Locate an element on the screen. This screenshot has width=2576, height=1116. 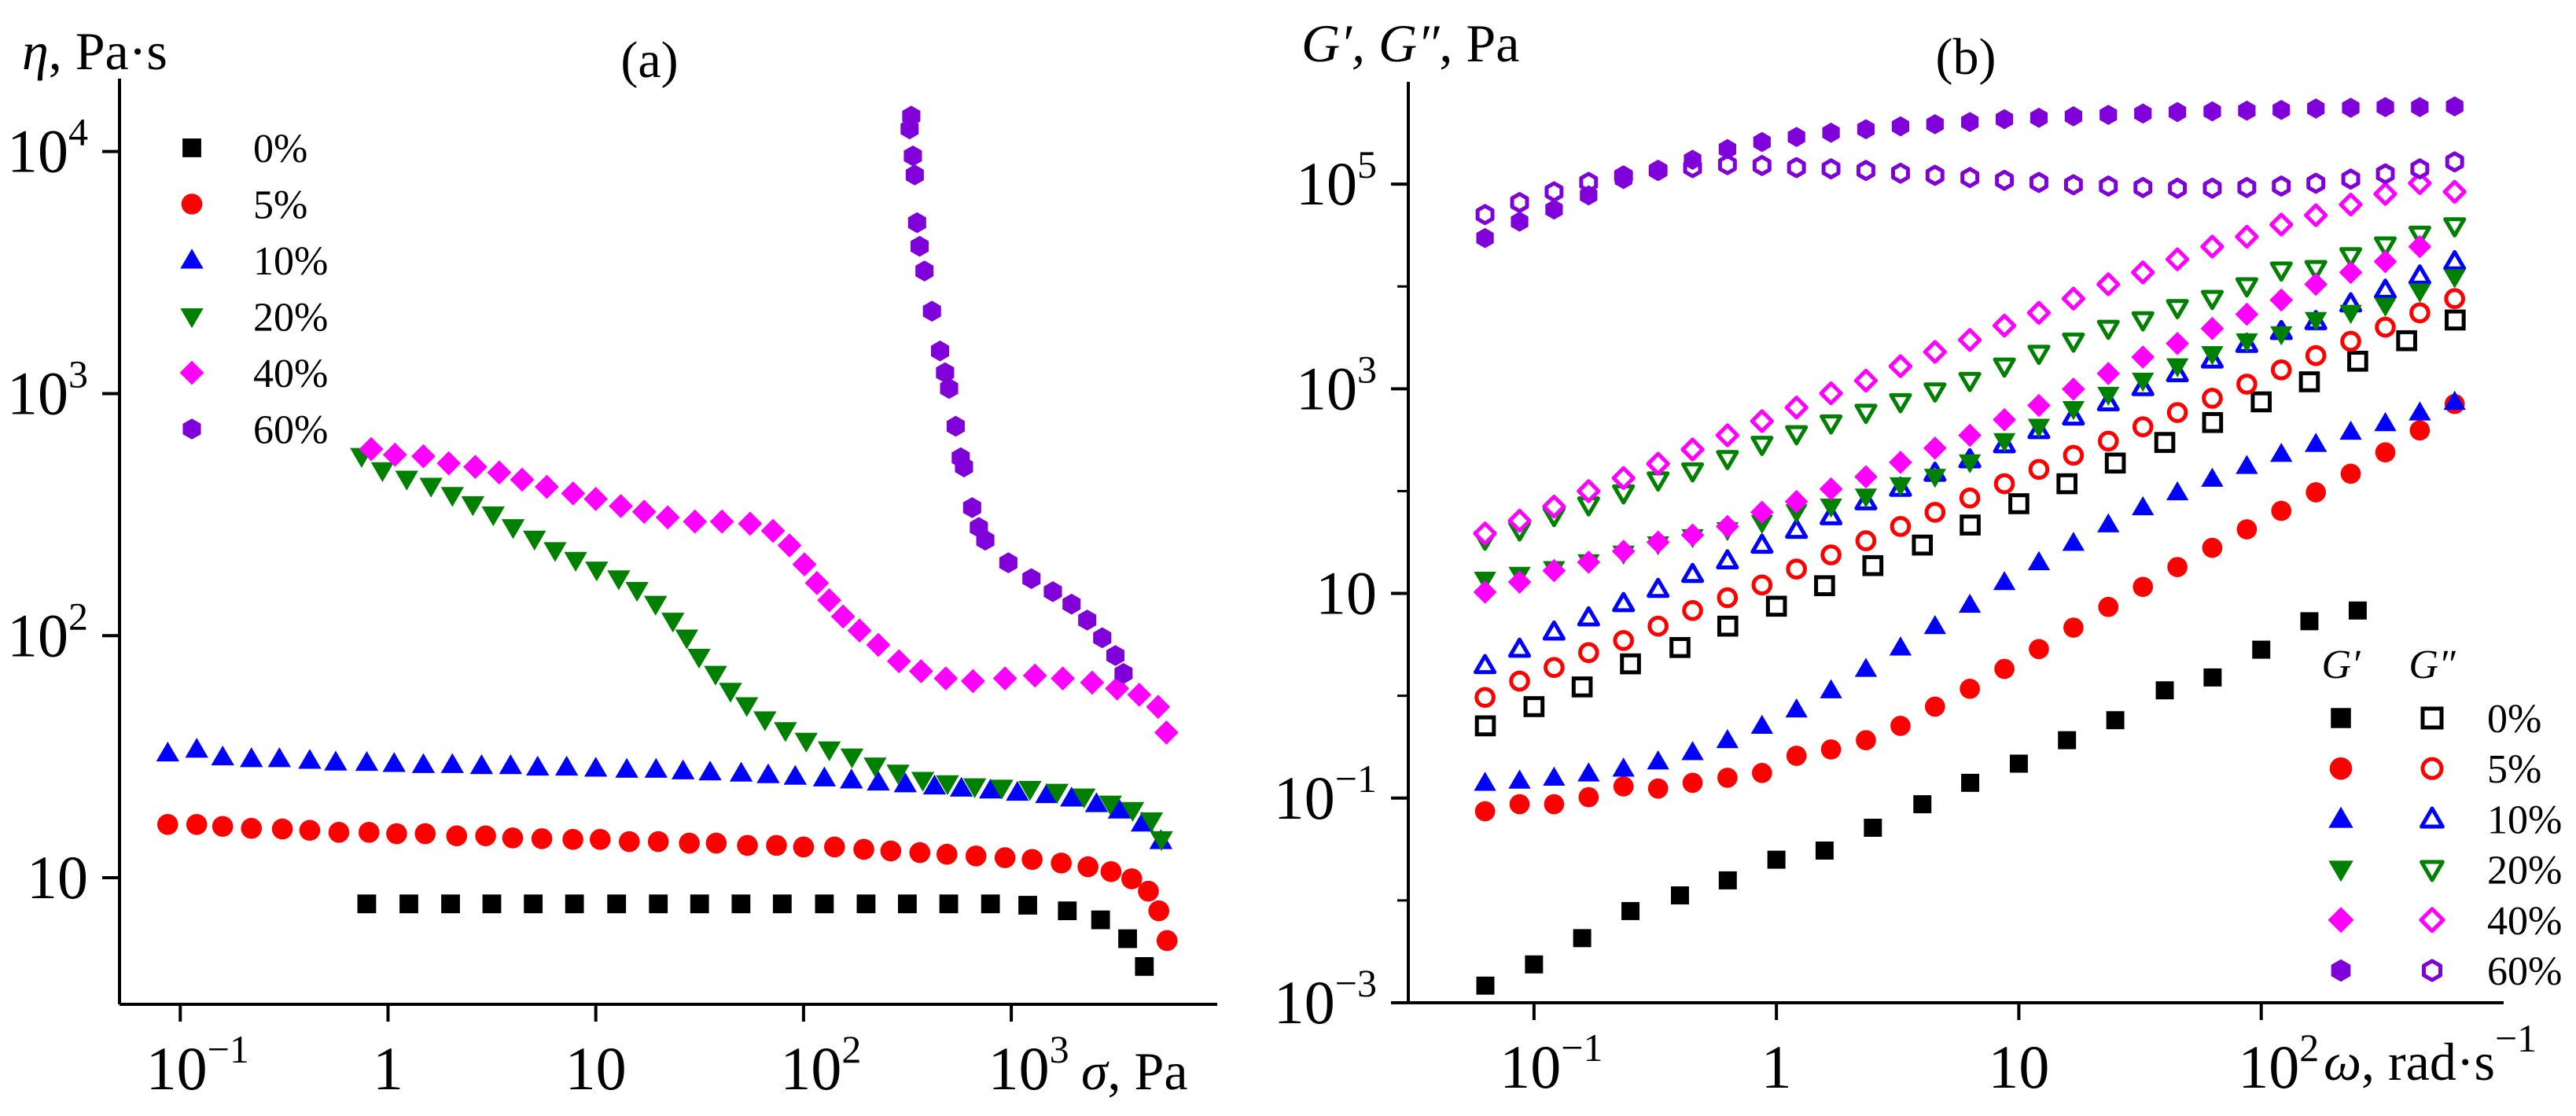
x-tick-label: 102 is located at coordinates (2278, 1063).